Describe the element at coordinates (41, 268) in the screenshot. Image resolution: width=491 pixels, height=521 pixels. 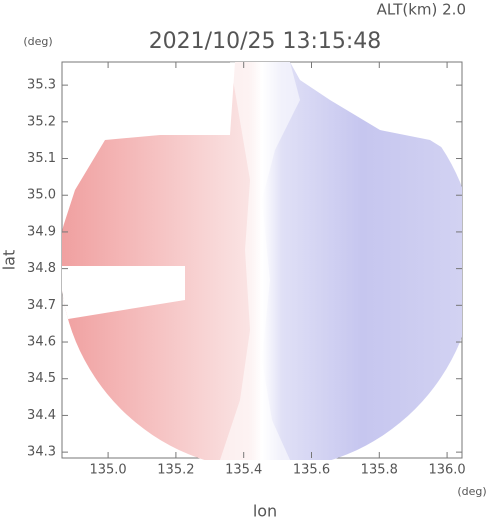
I see `y-tick-label: 34.8` at that location.